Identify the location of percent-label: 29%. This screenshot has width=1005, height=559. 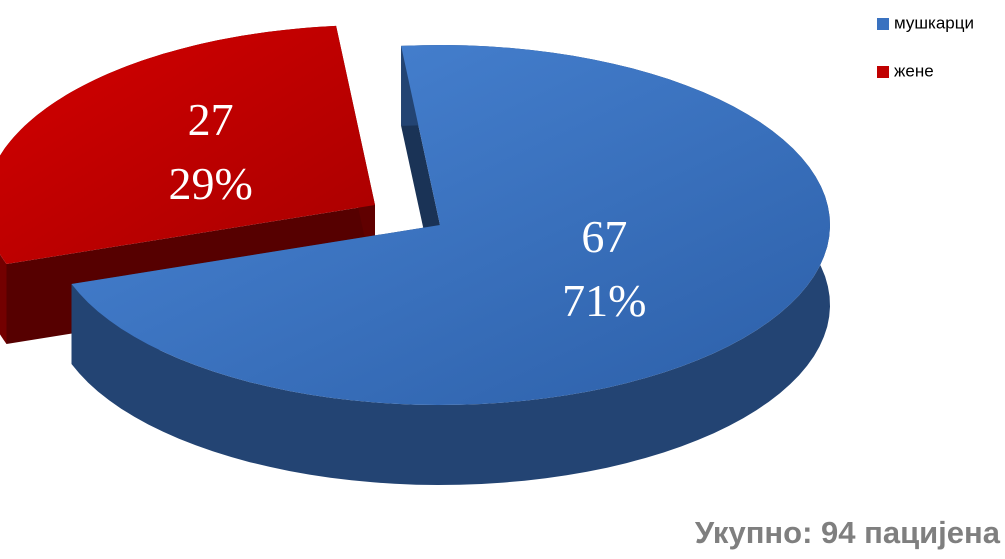
(210, 183).